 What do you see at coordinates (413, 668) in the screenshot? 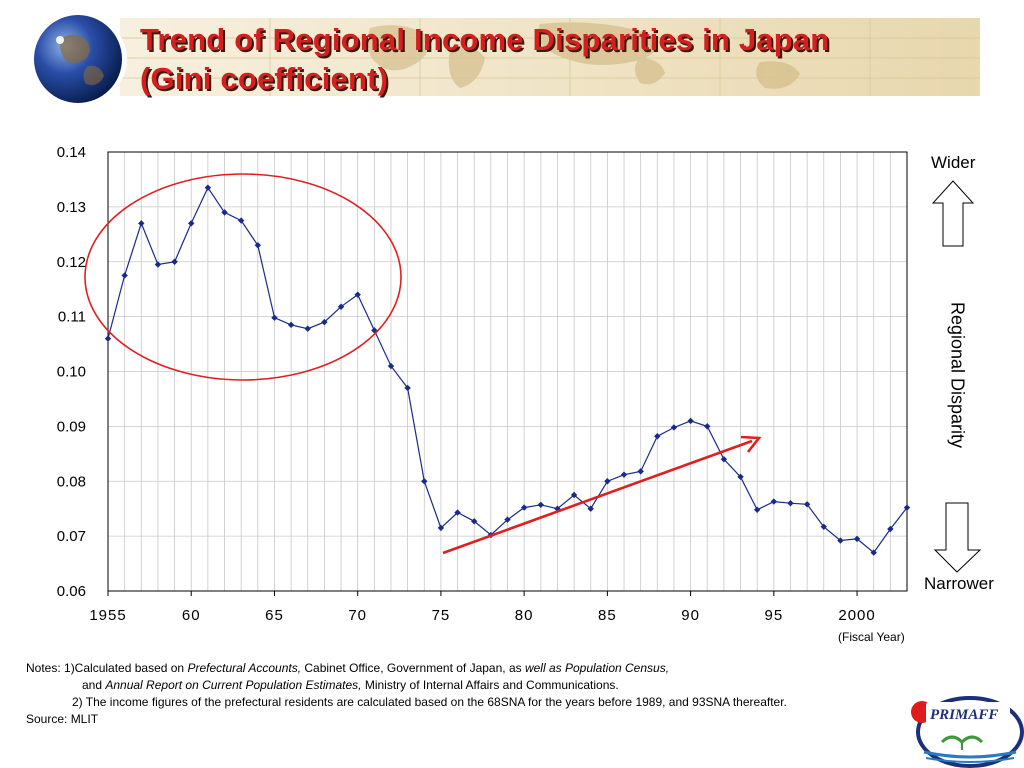
I see `note-text: Cabinet Office, Government of Japan, as` at bounding box center [413, 668].